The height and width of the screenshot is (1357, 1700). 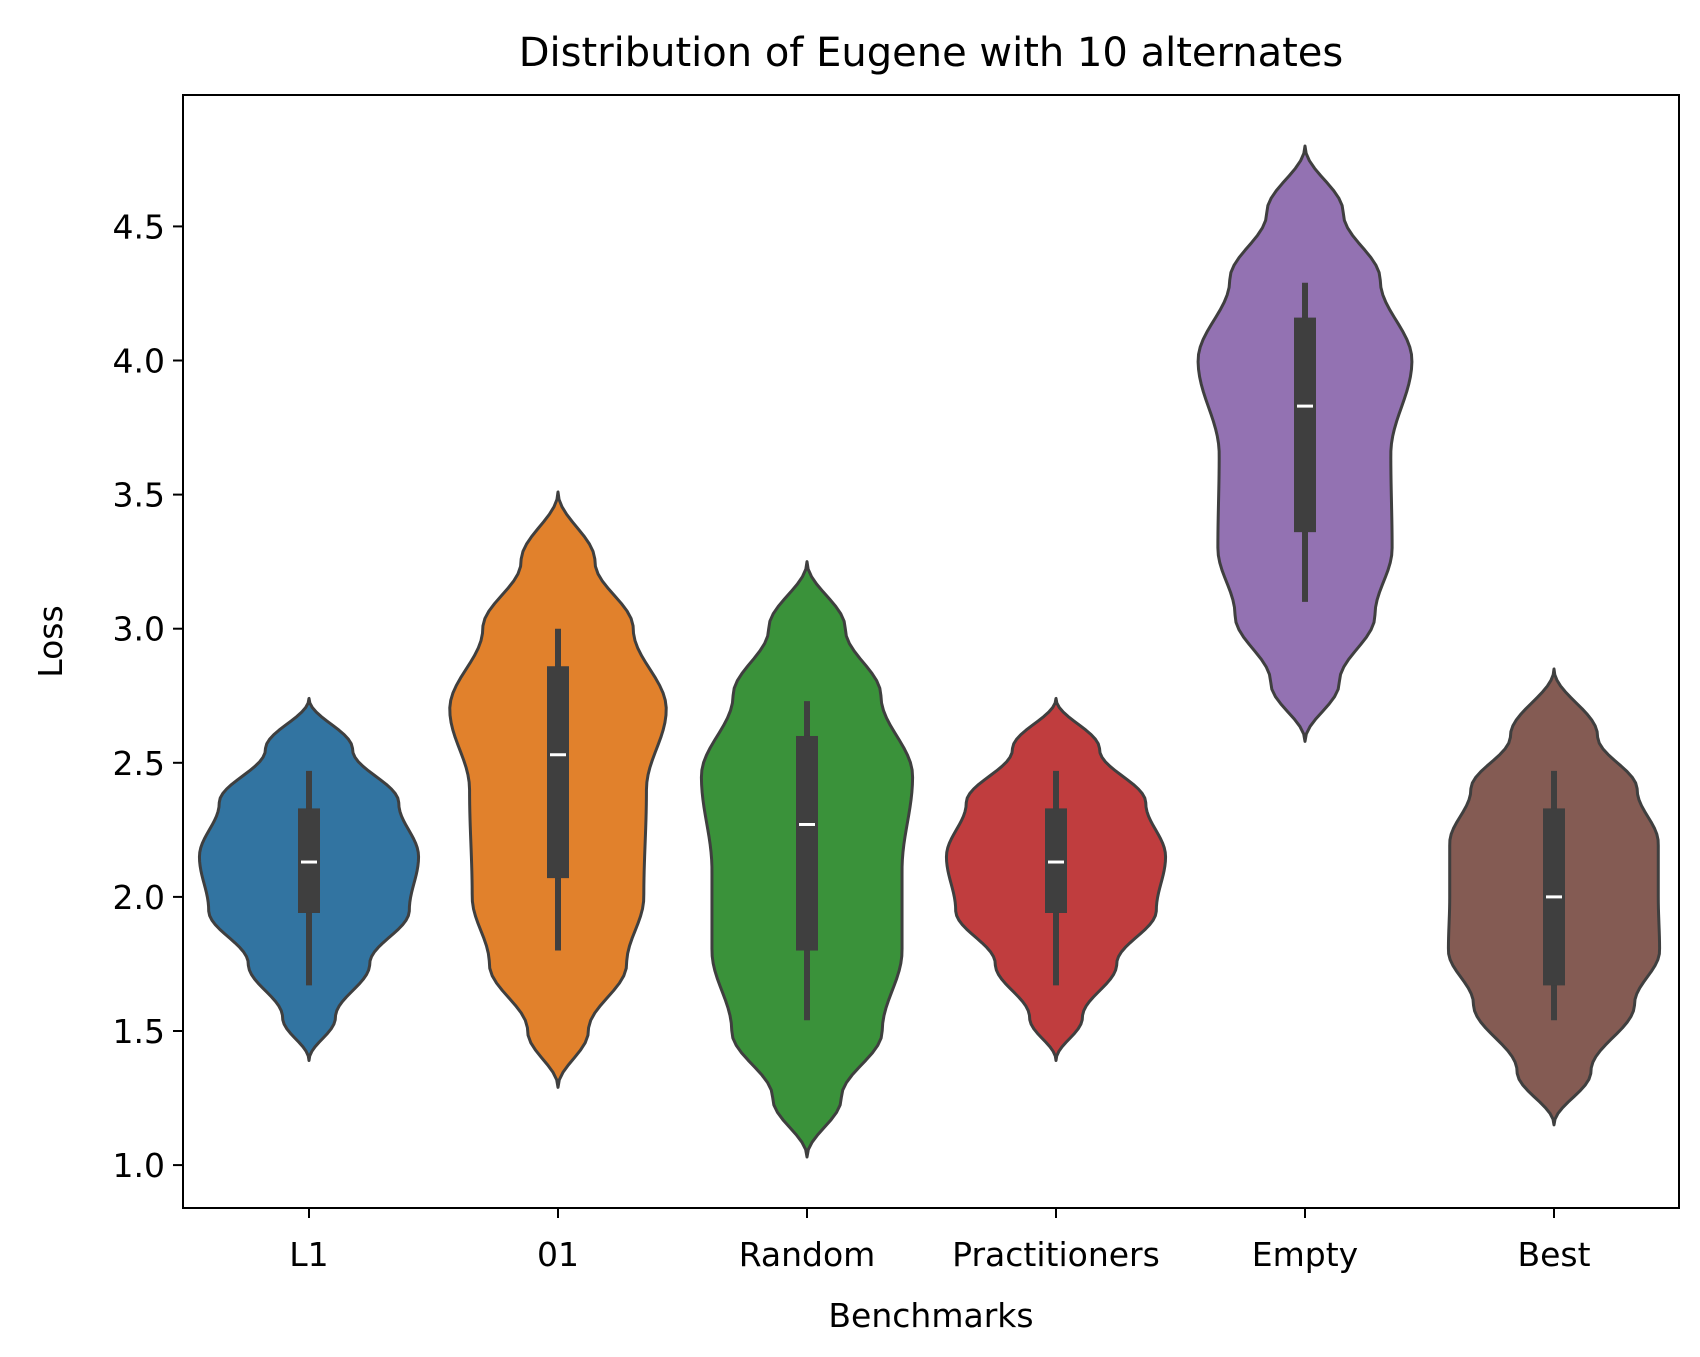 I want to click on x-axis-label: Benchmarks, so click(x=930, y=1315).